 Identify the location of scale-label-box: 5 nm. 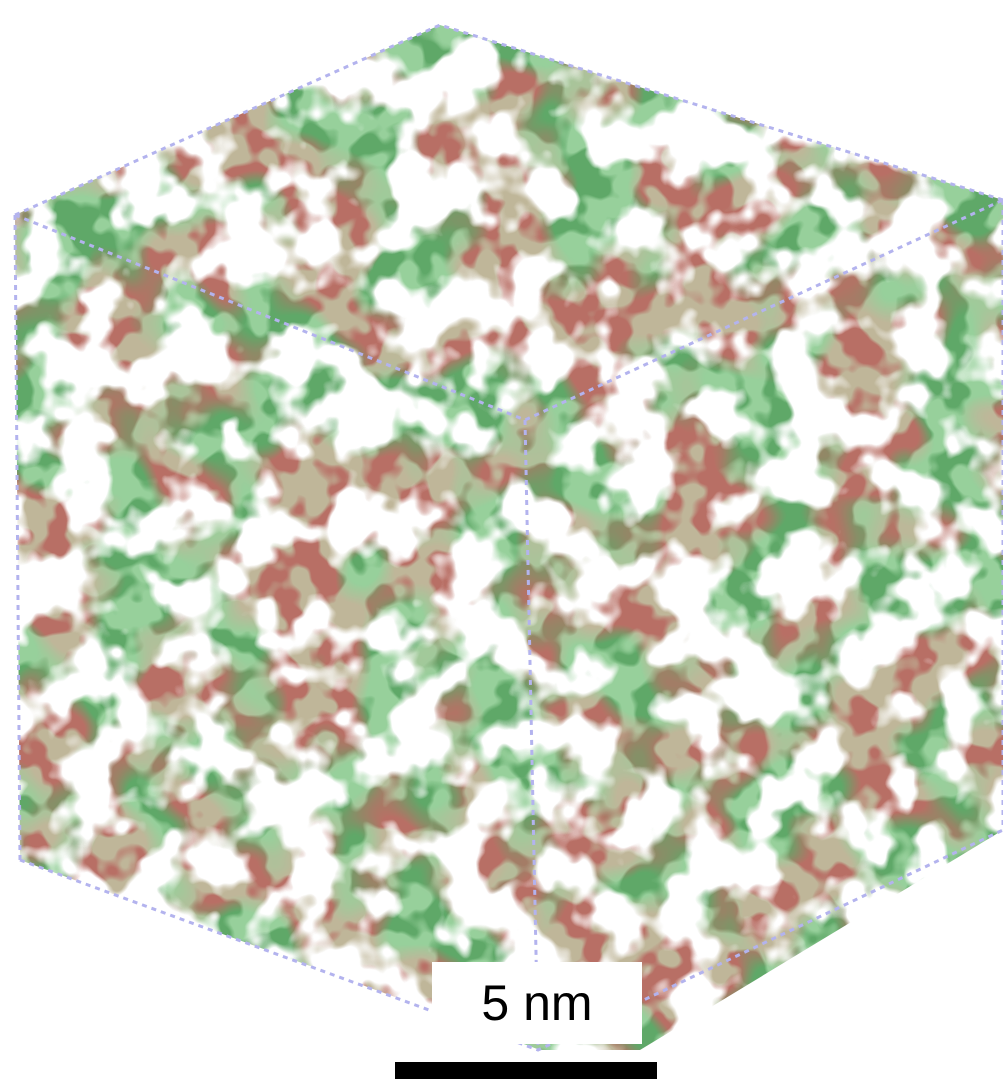
(537, 1003).